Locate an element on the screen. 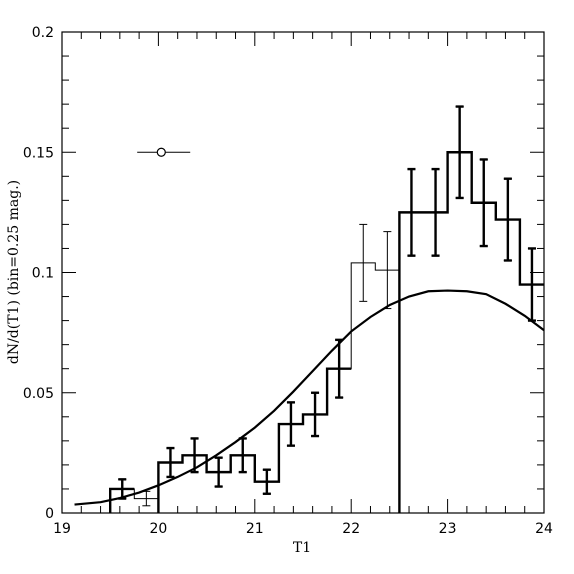 The width and height of the screenshot is (574, 574). annotation-circle-marker is located at coordinates (161, 152).